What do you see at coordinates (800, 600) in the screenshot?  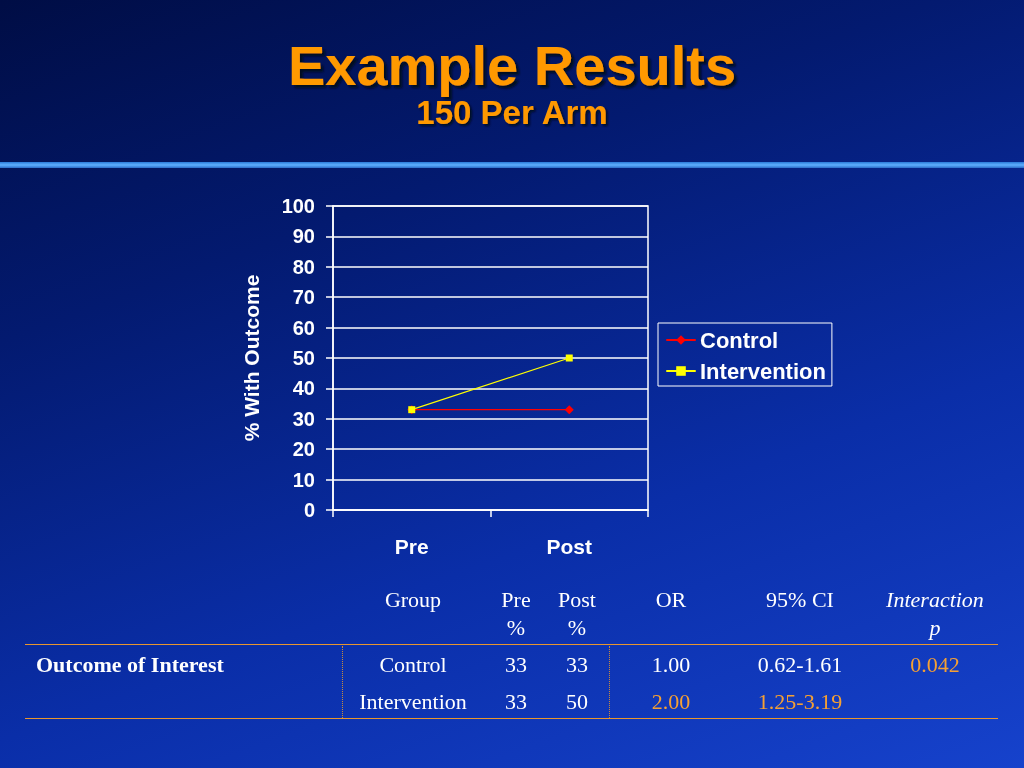 I see `text: 95% CI` at bounding box center [800, 600].